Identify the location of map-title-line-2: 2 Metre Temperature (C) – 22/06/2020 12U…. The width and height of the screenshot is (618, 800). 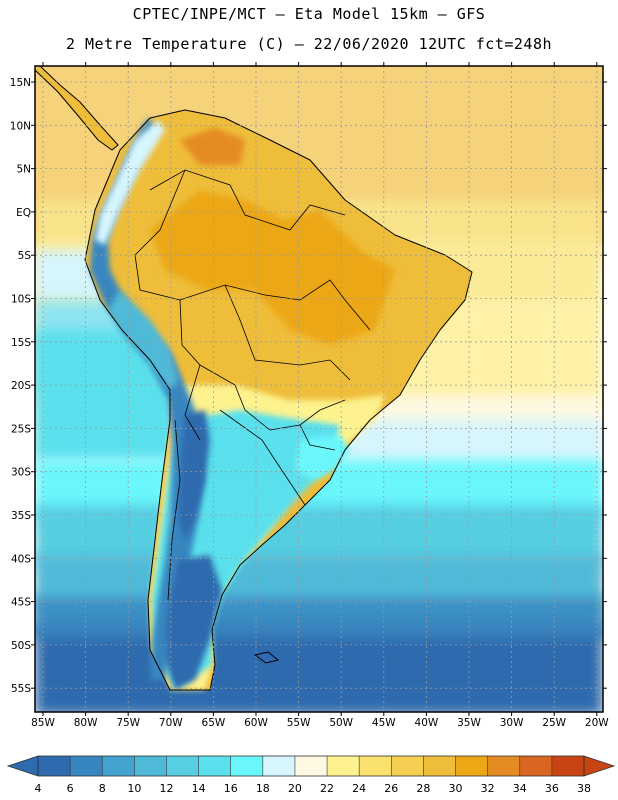
(309, 44).